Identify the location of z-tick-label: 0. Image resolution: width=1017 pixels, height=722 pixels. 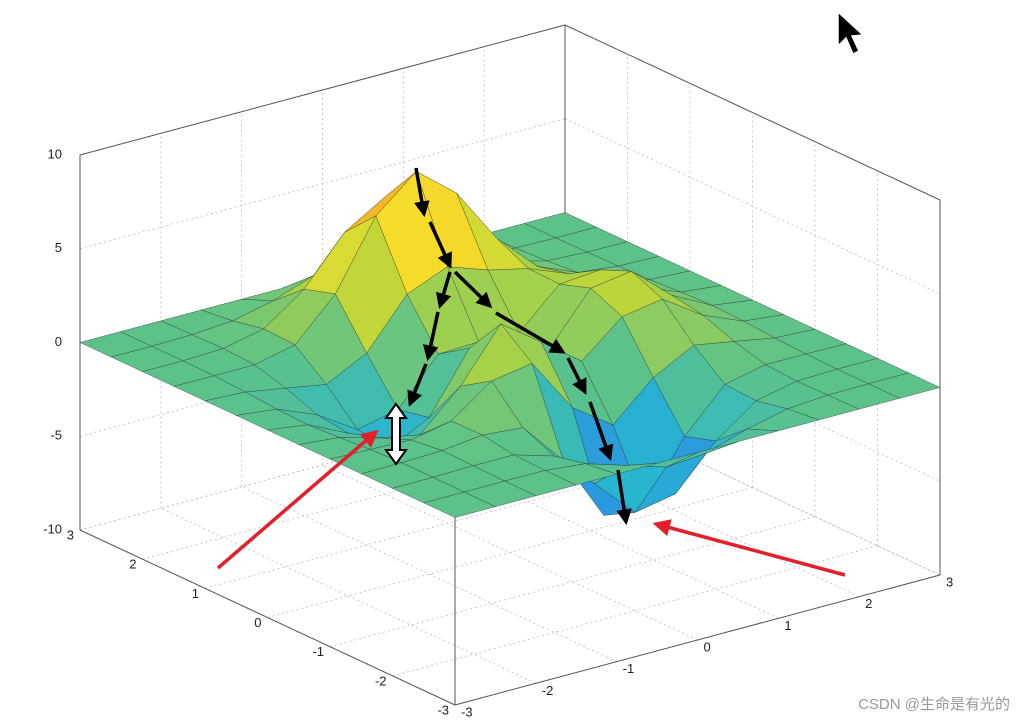
(58, 341).